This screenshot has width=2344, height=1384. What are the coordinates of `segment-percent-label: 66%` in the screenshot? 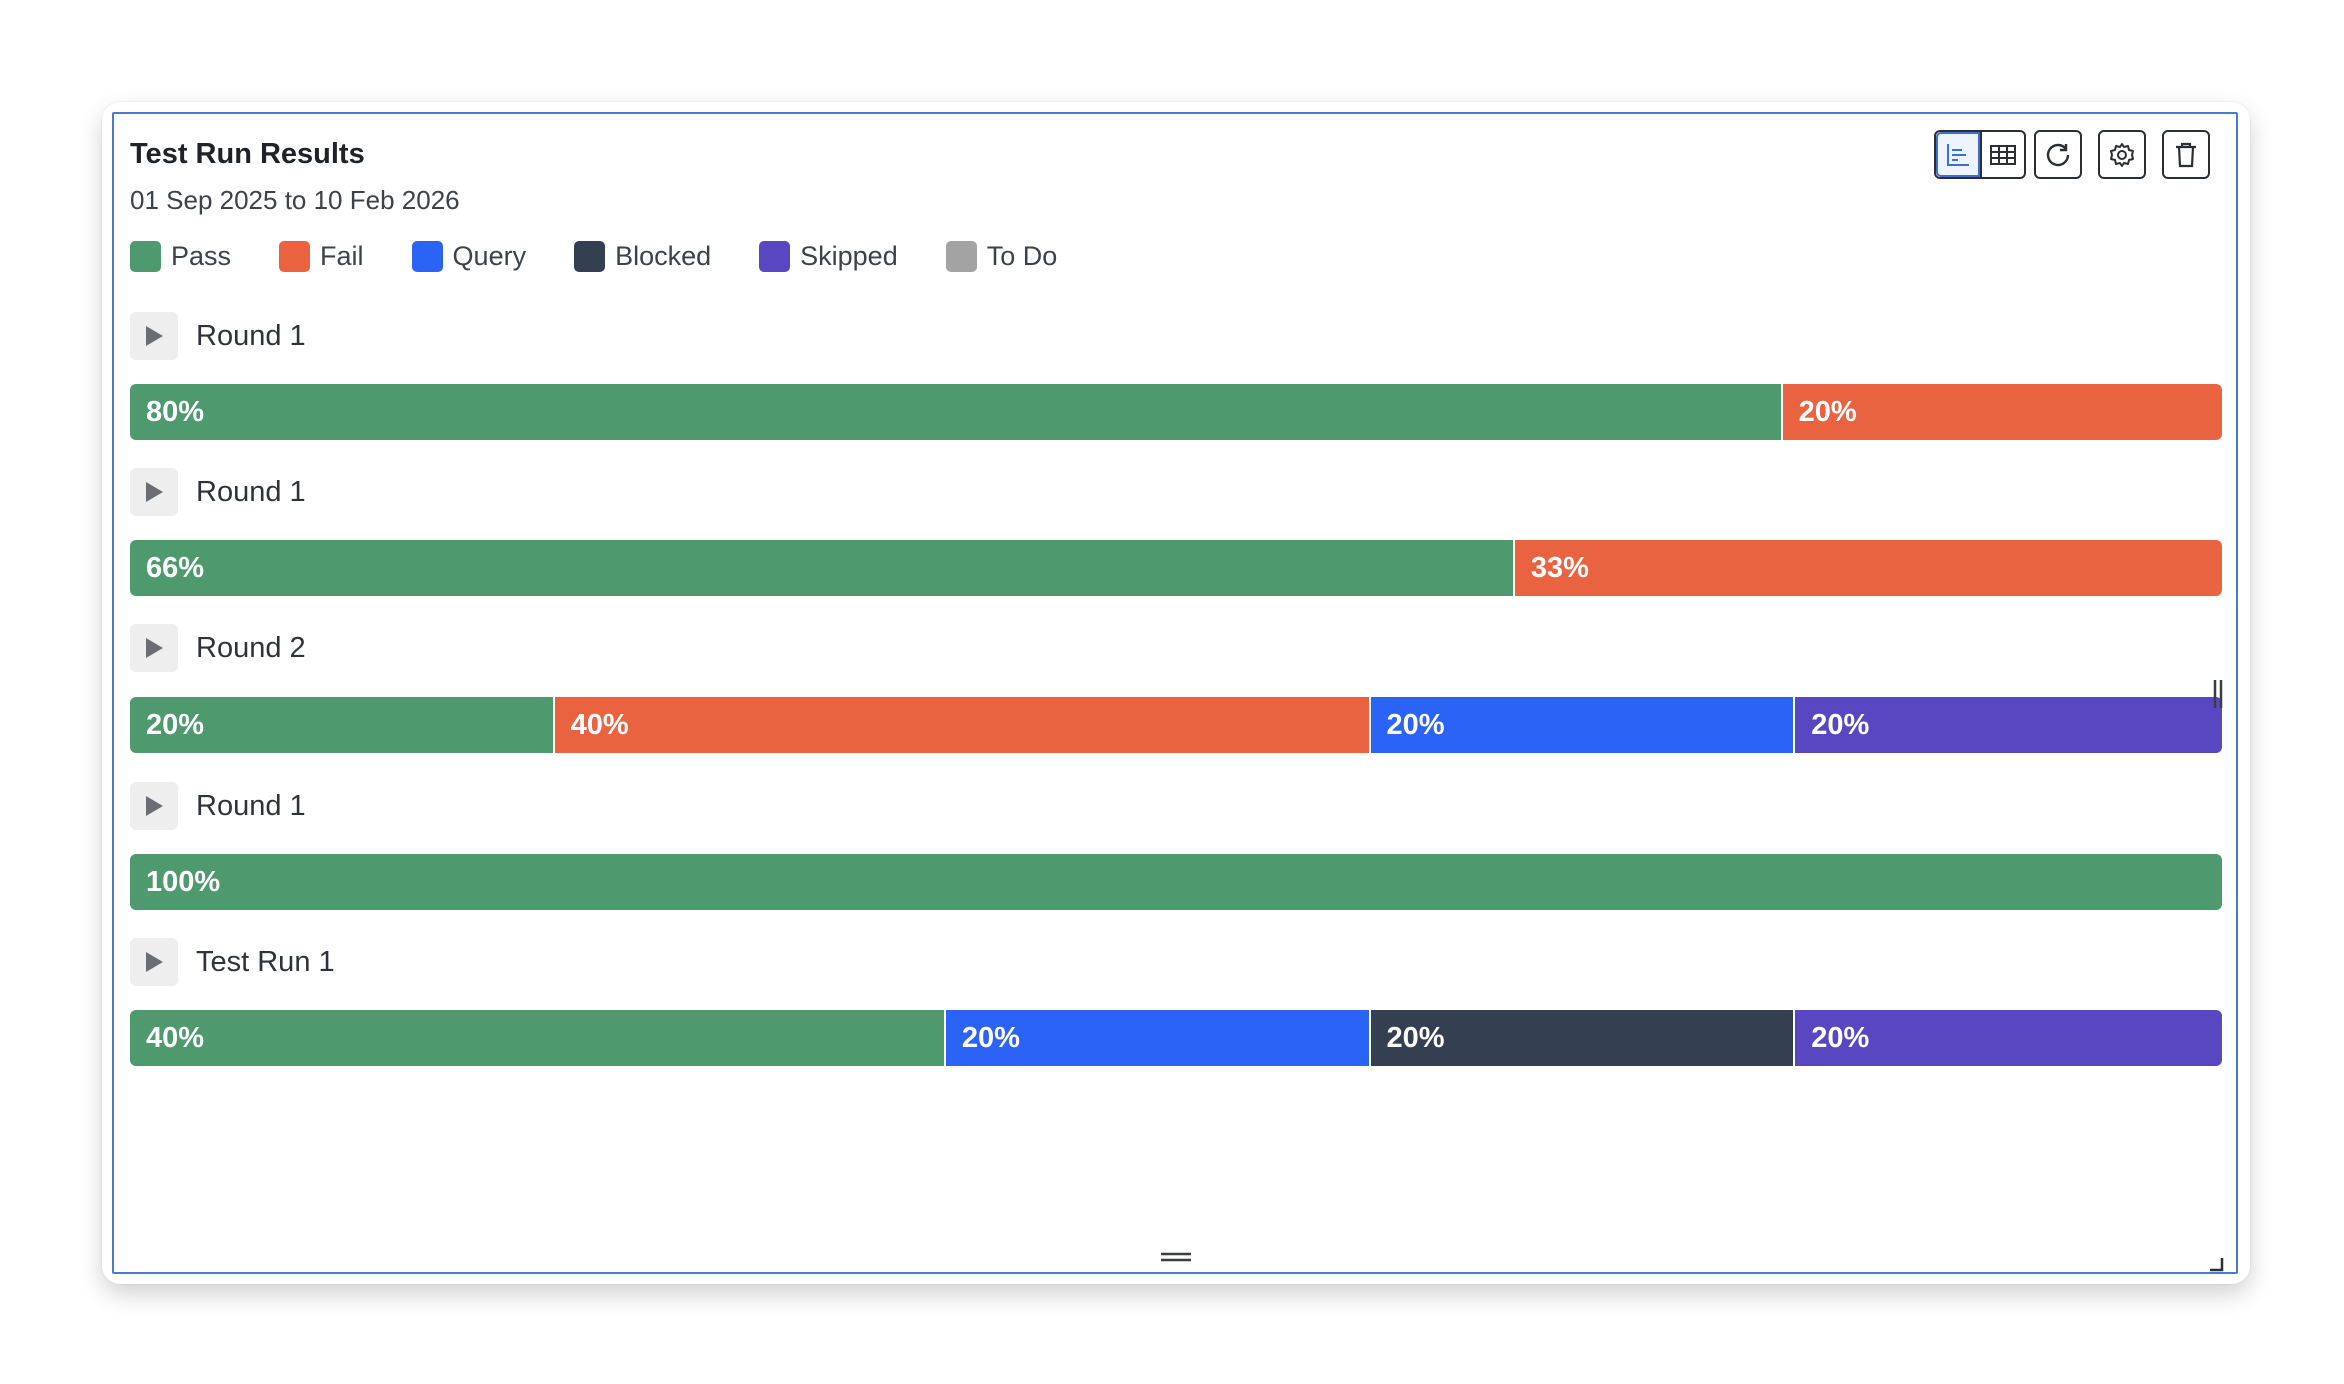 It's located at (175, 567).